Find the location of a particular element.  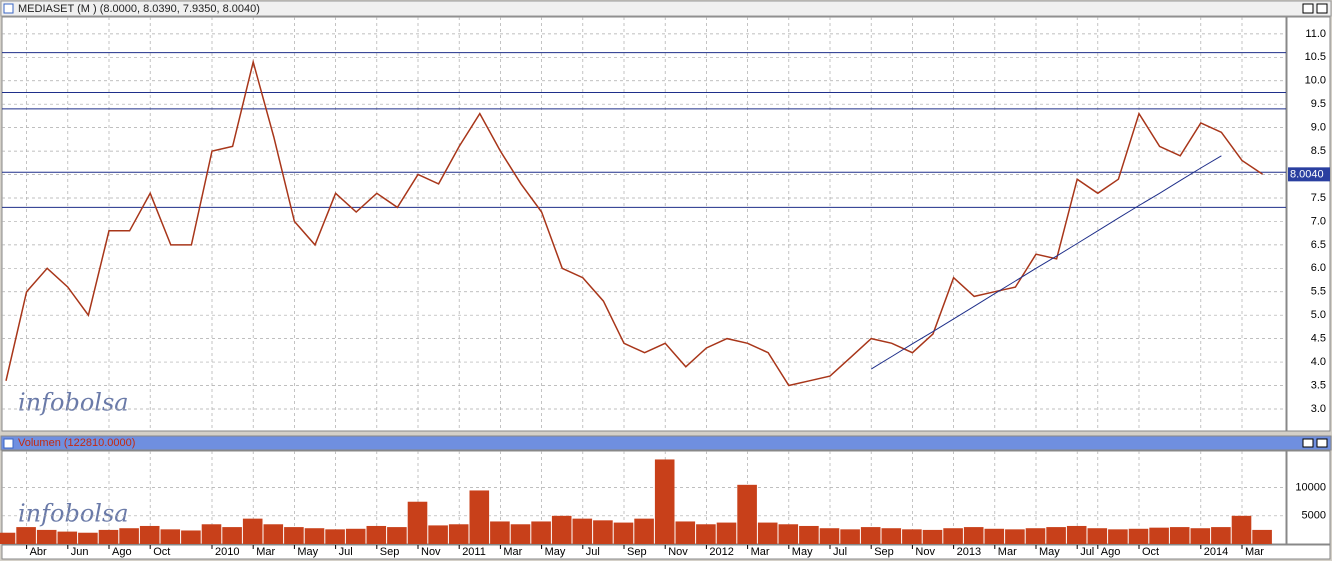

y-tick-label: 7.0 is located at coordinates (1318, 221).